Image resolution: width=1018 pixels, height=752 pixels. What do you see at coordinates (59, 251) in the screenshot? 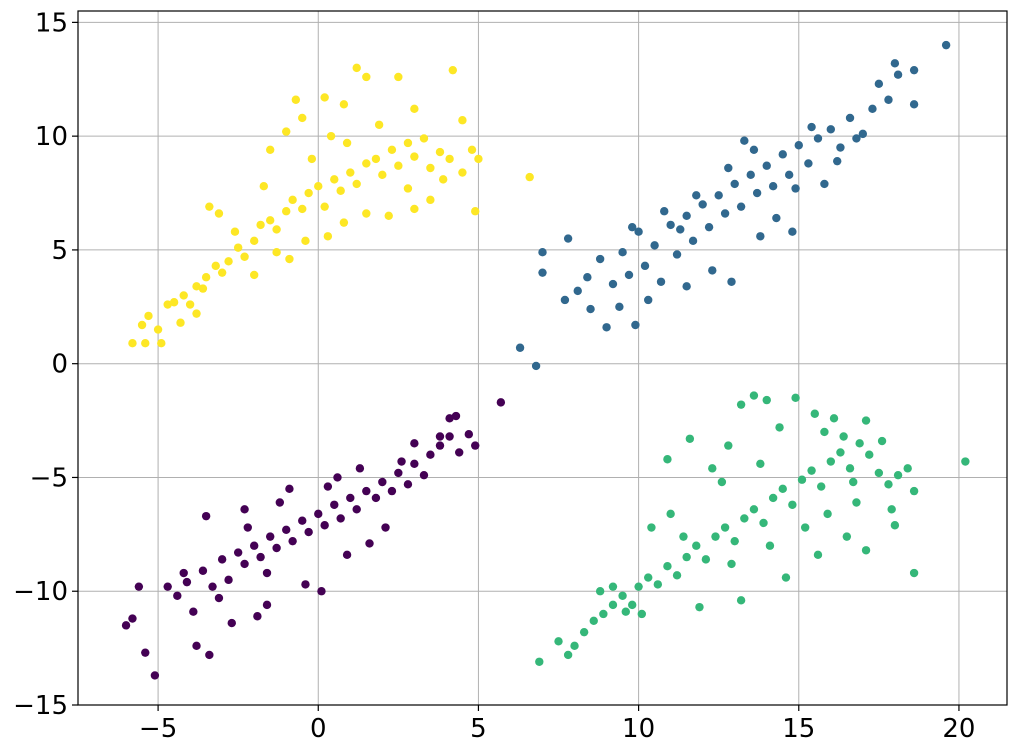
I see `y-tick-label: 5` at bounding box center [59, 251].